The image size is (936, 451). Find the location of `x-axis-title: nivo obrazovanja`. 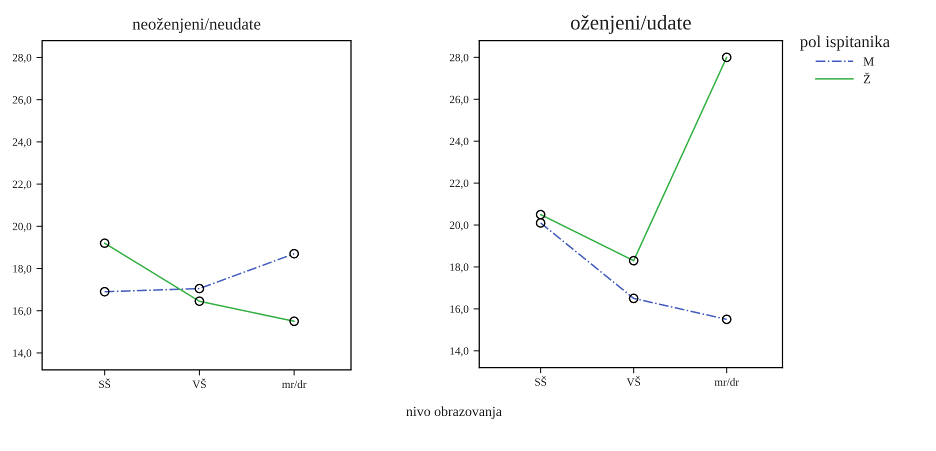

x-axis-title: nivo obrazovanja is located at coordinates (454, 412).